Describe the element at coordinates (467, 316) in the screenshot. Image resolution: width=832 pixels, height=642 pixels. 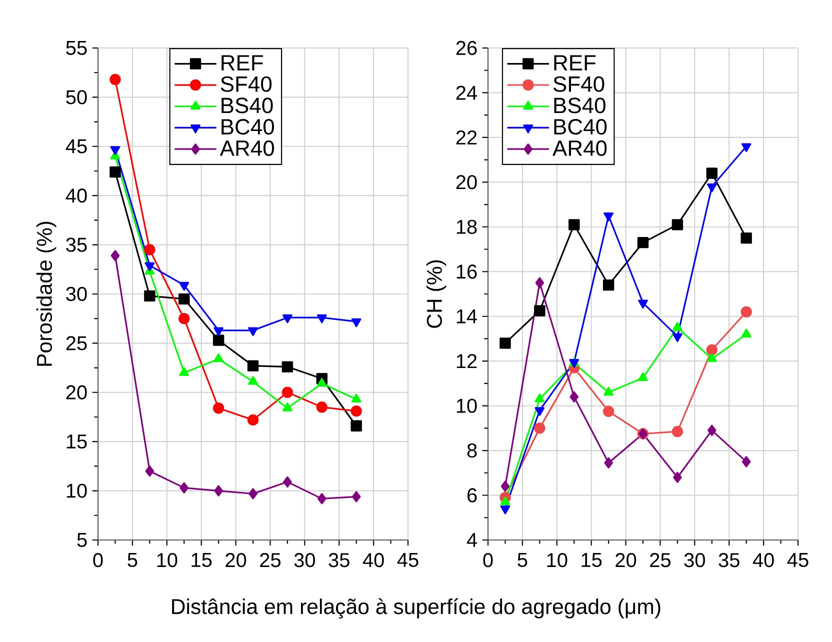
I see `y-tick-label: 14` at that location.